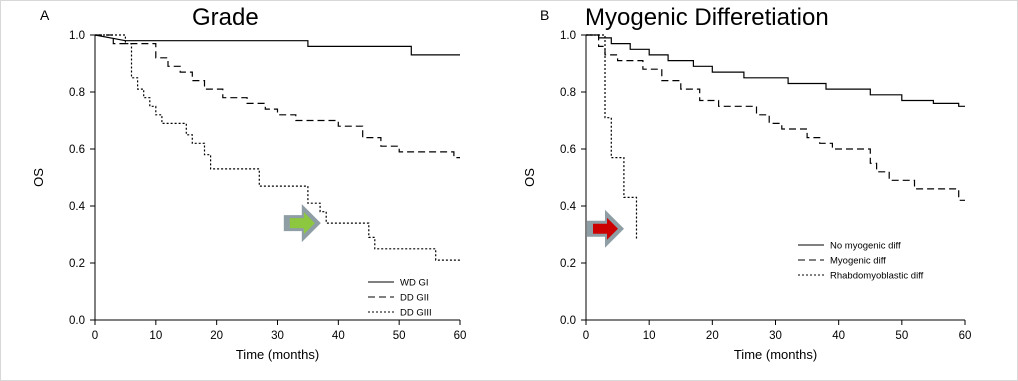 The width and height of the screenshot is (1018, 381). Describe the element at coordinates (544, 15) in the screenshot. I see `panel-letter: B` at that location.